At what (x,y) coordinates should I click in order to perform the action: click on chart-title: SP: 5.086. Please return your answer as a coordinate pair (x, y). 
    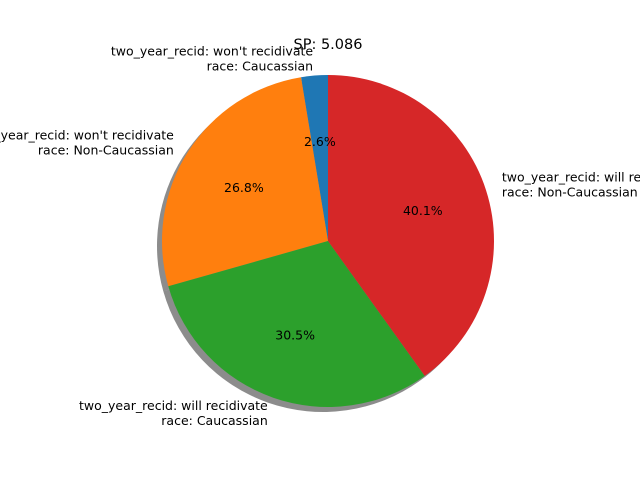
    Looking at the image, I should click on (328, 45).